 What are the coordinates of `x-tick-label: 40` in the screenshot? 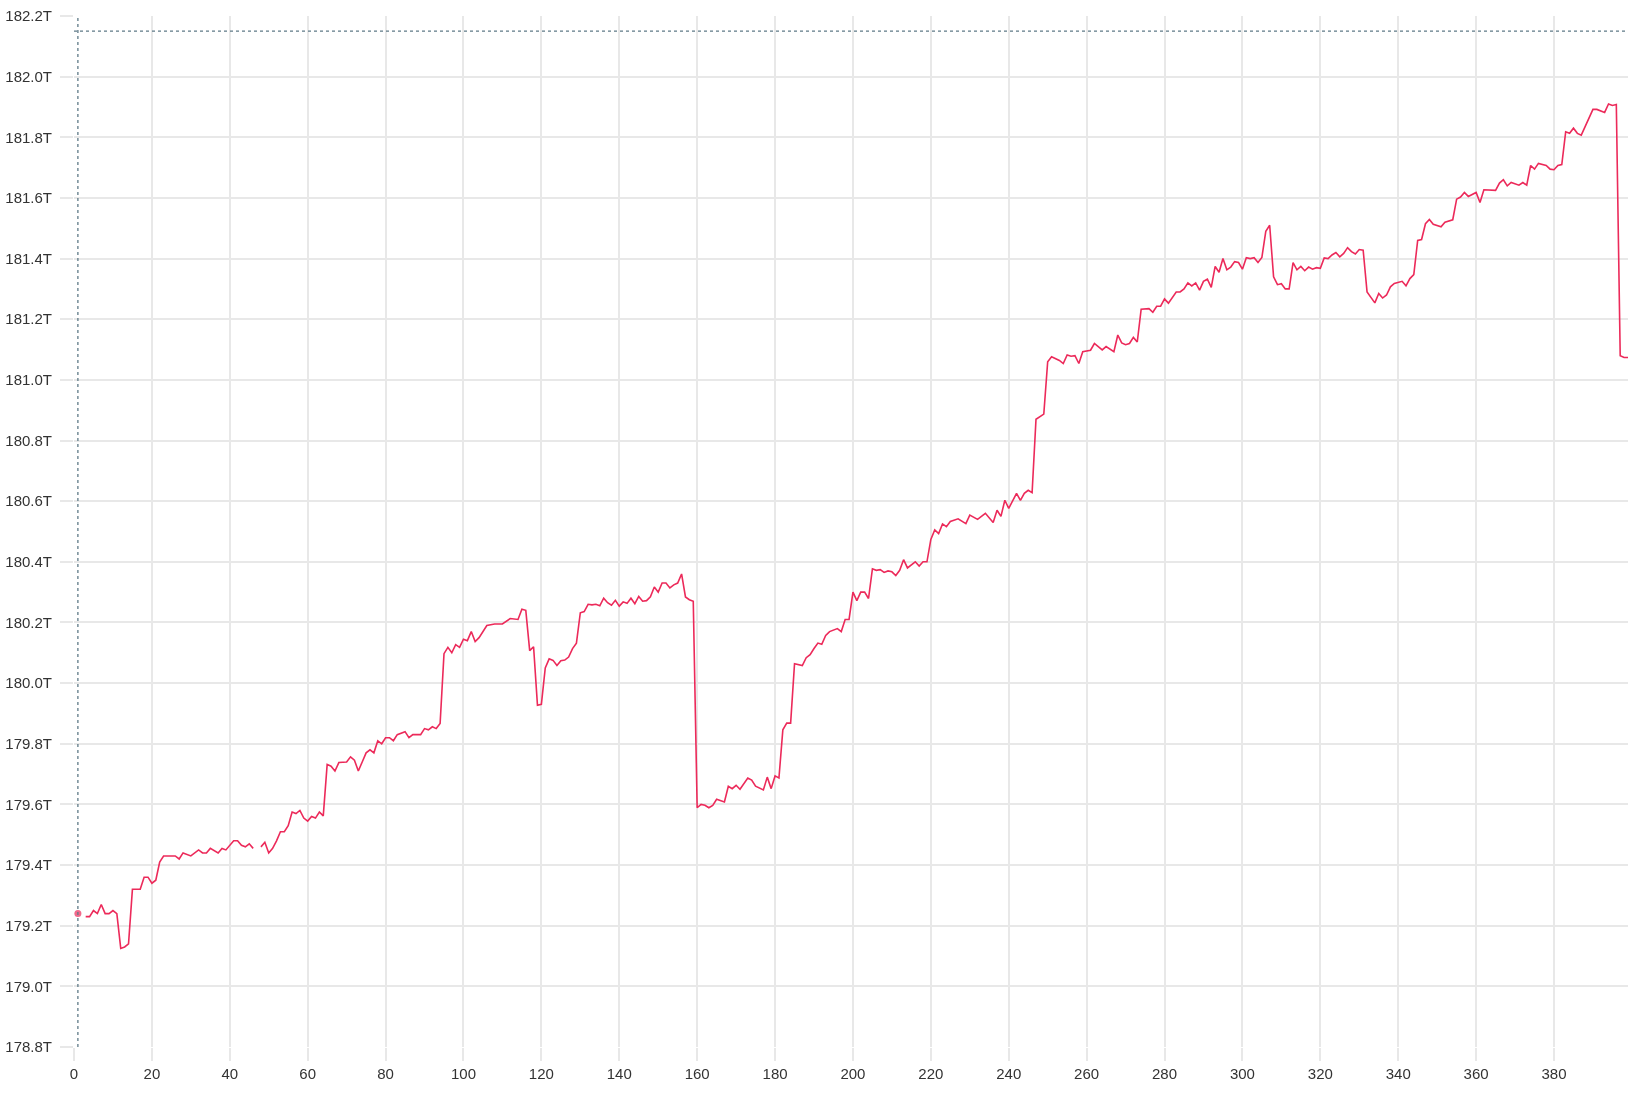 It's located at (230, 1073).